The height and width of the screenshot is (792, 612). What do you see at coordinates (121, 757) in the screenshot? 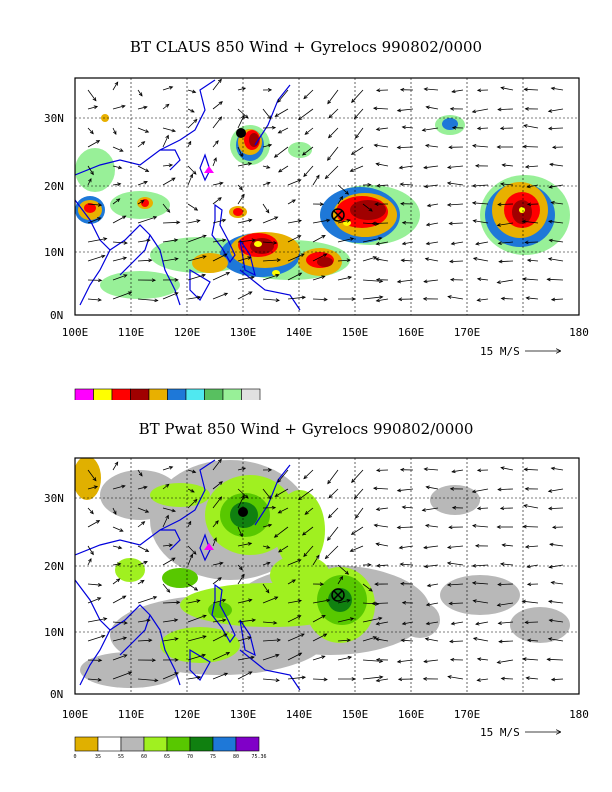
I see `colorbar-tick-label: 55` at bounding box center [121, 757].